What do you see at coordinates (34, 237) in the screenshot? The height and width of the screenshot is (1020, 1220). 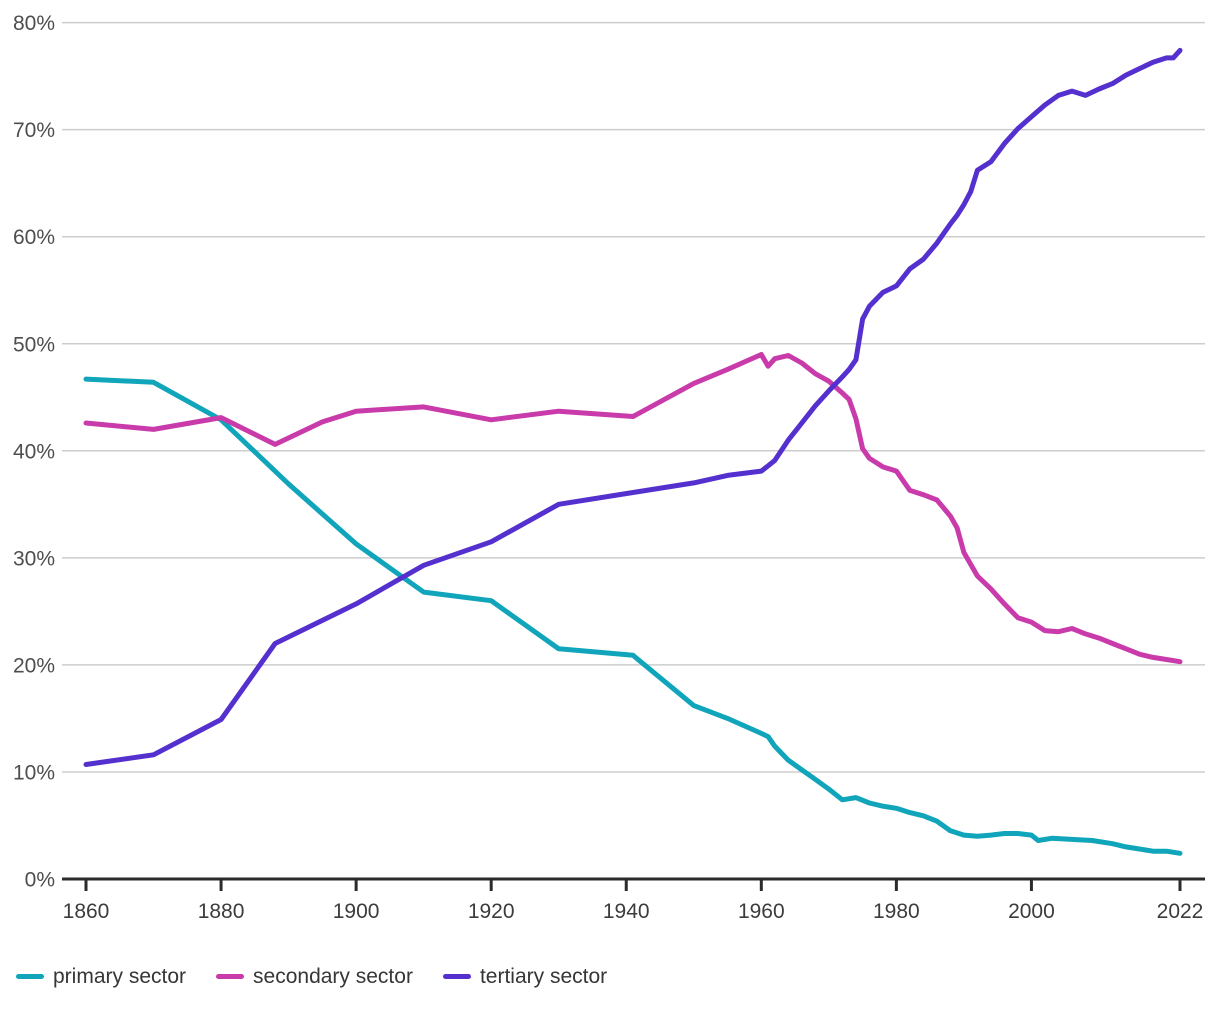 I see `y-tick-label-60: 60%` at bounding box center [34, 237].